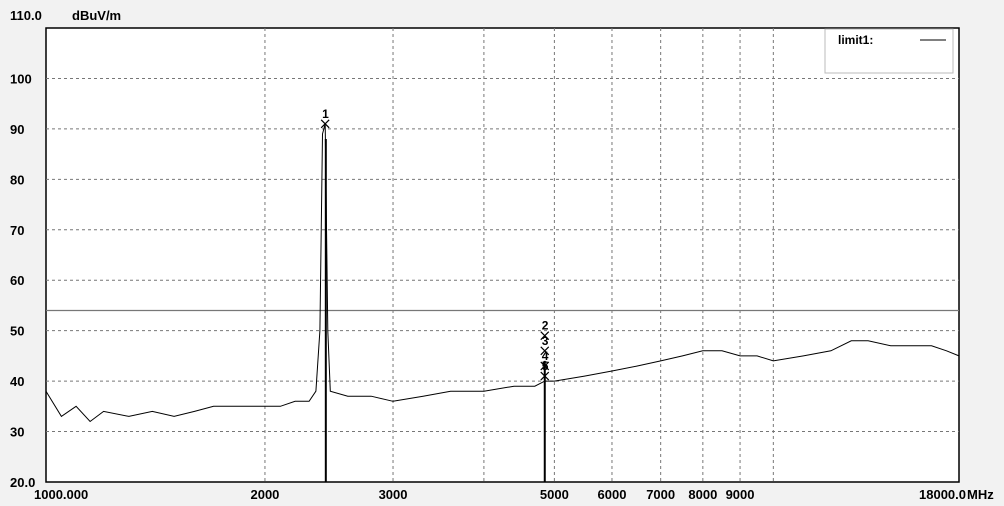 The image size is (1004, 506). I want to click on x-tick-label: 18000.0, so click(942, 494).